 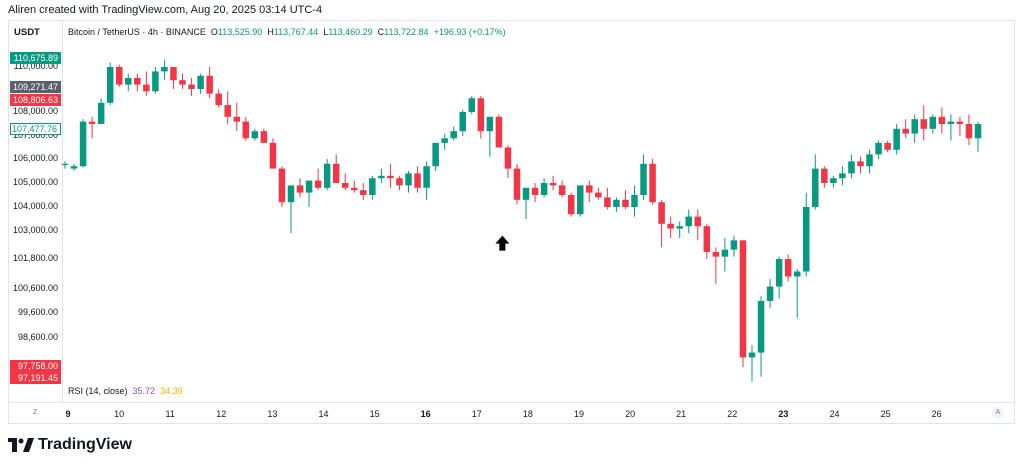 I want to click on price-tick-label: 104,000.00, so click(x=35, y=206).